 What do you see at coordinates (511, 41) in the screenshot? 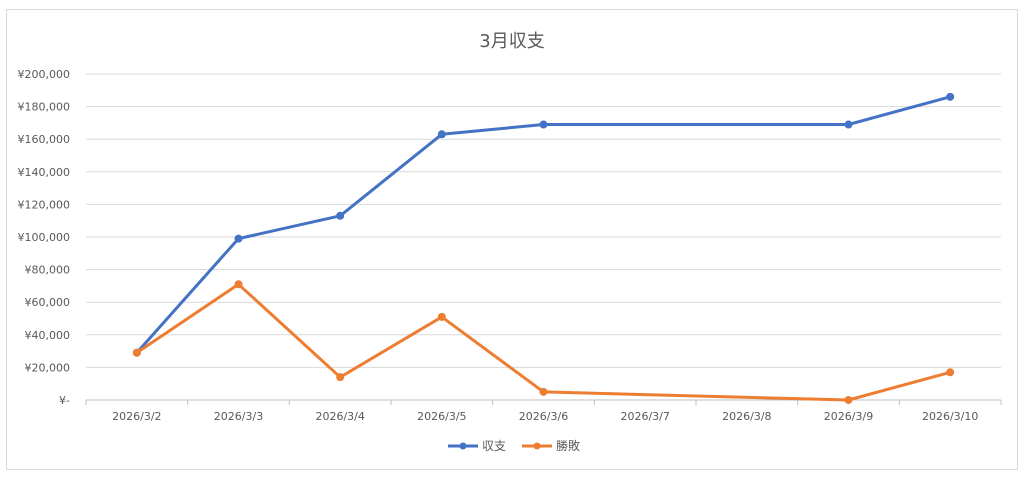
I see `chart-title: 3月収支` at bounding box center [511, 41].